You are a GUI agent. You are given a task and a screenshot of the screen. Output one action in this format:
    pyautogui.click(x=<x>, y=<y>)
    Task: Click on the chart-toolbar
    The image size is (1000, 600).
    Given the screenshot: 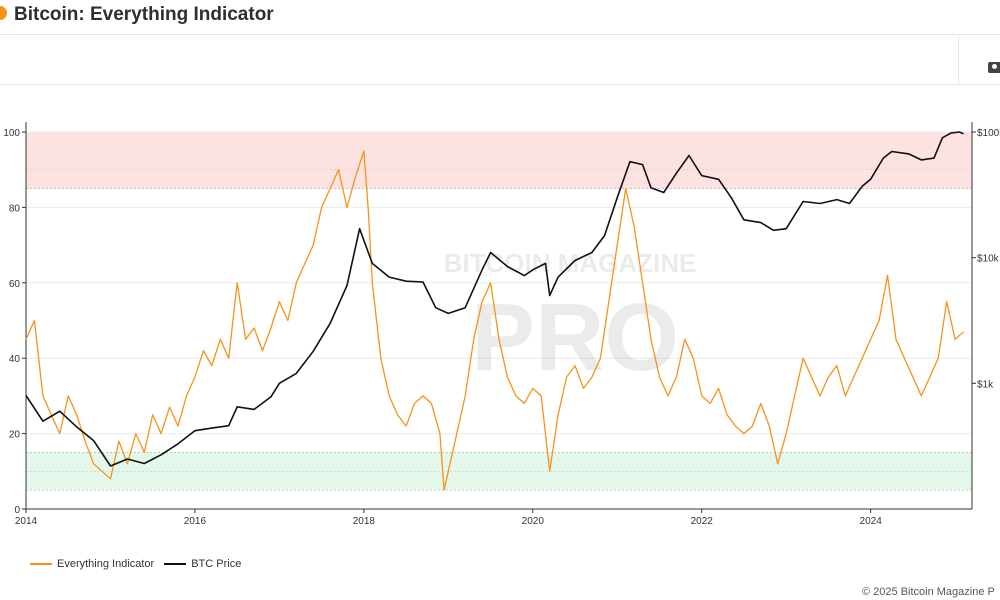 What is the action you would take?
    pyautogui.click(x=500, y=60)
    